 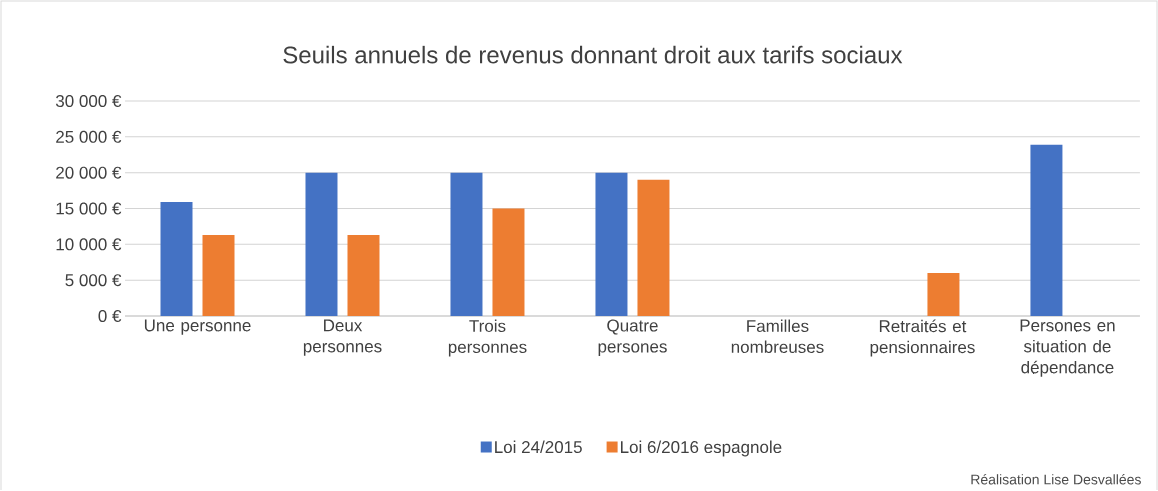 I want to click on x-tick-label: Une personne, so click(x=197, y=327).